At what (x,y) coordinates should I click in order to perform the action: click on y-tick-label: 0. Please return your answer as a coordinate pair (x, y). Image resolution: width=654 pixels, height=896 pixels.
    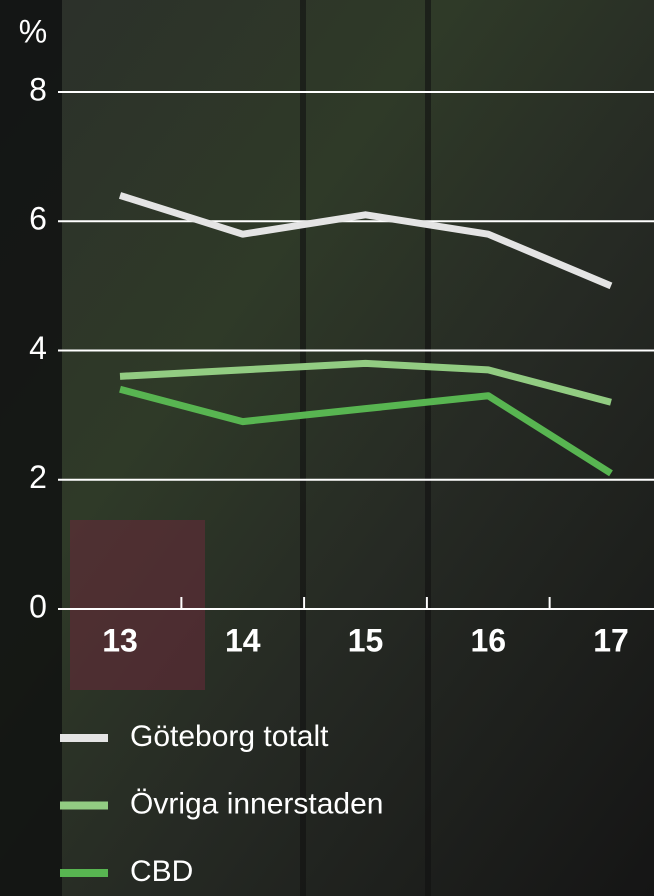
    Looking at the image, I should click on (38, 606).